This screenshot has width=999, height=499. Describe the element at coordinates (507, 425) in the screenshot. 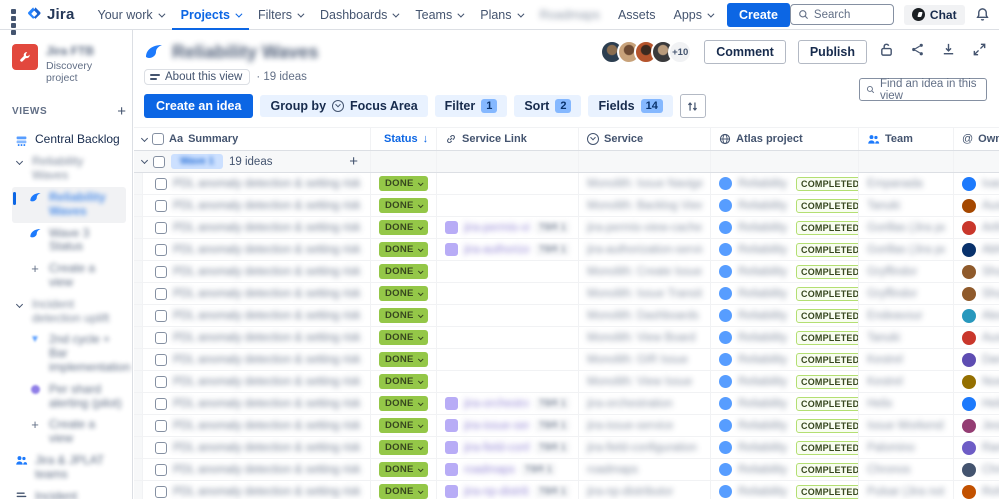

I see `service-link-cell: jira-issue-service TBR 1` at that location.